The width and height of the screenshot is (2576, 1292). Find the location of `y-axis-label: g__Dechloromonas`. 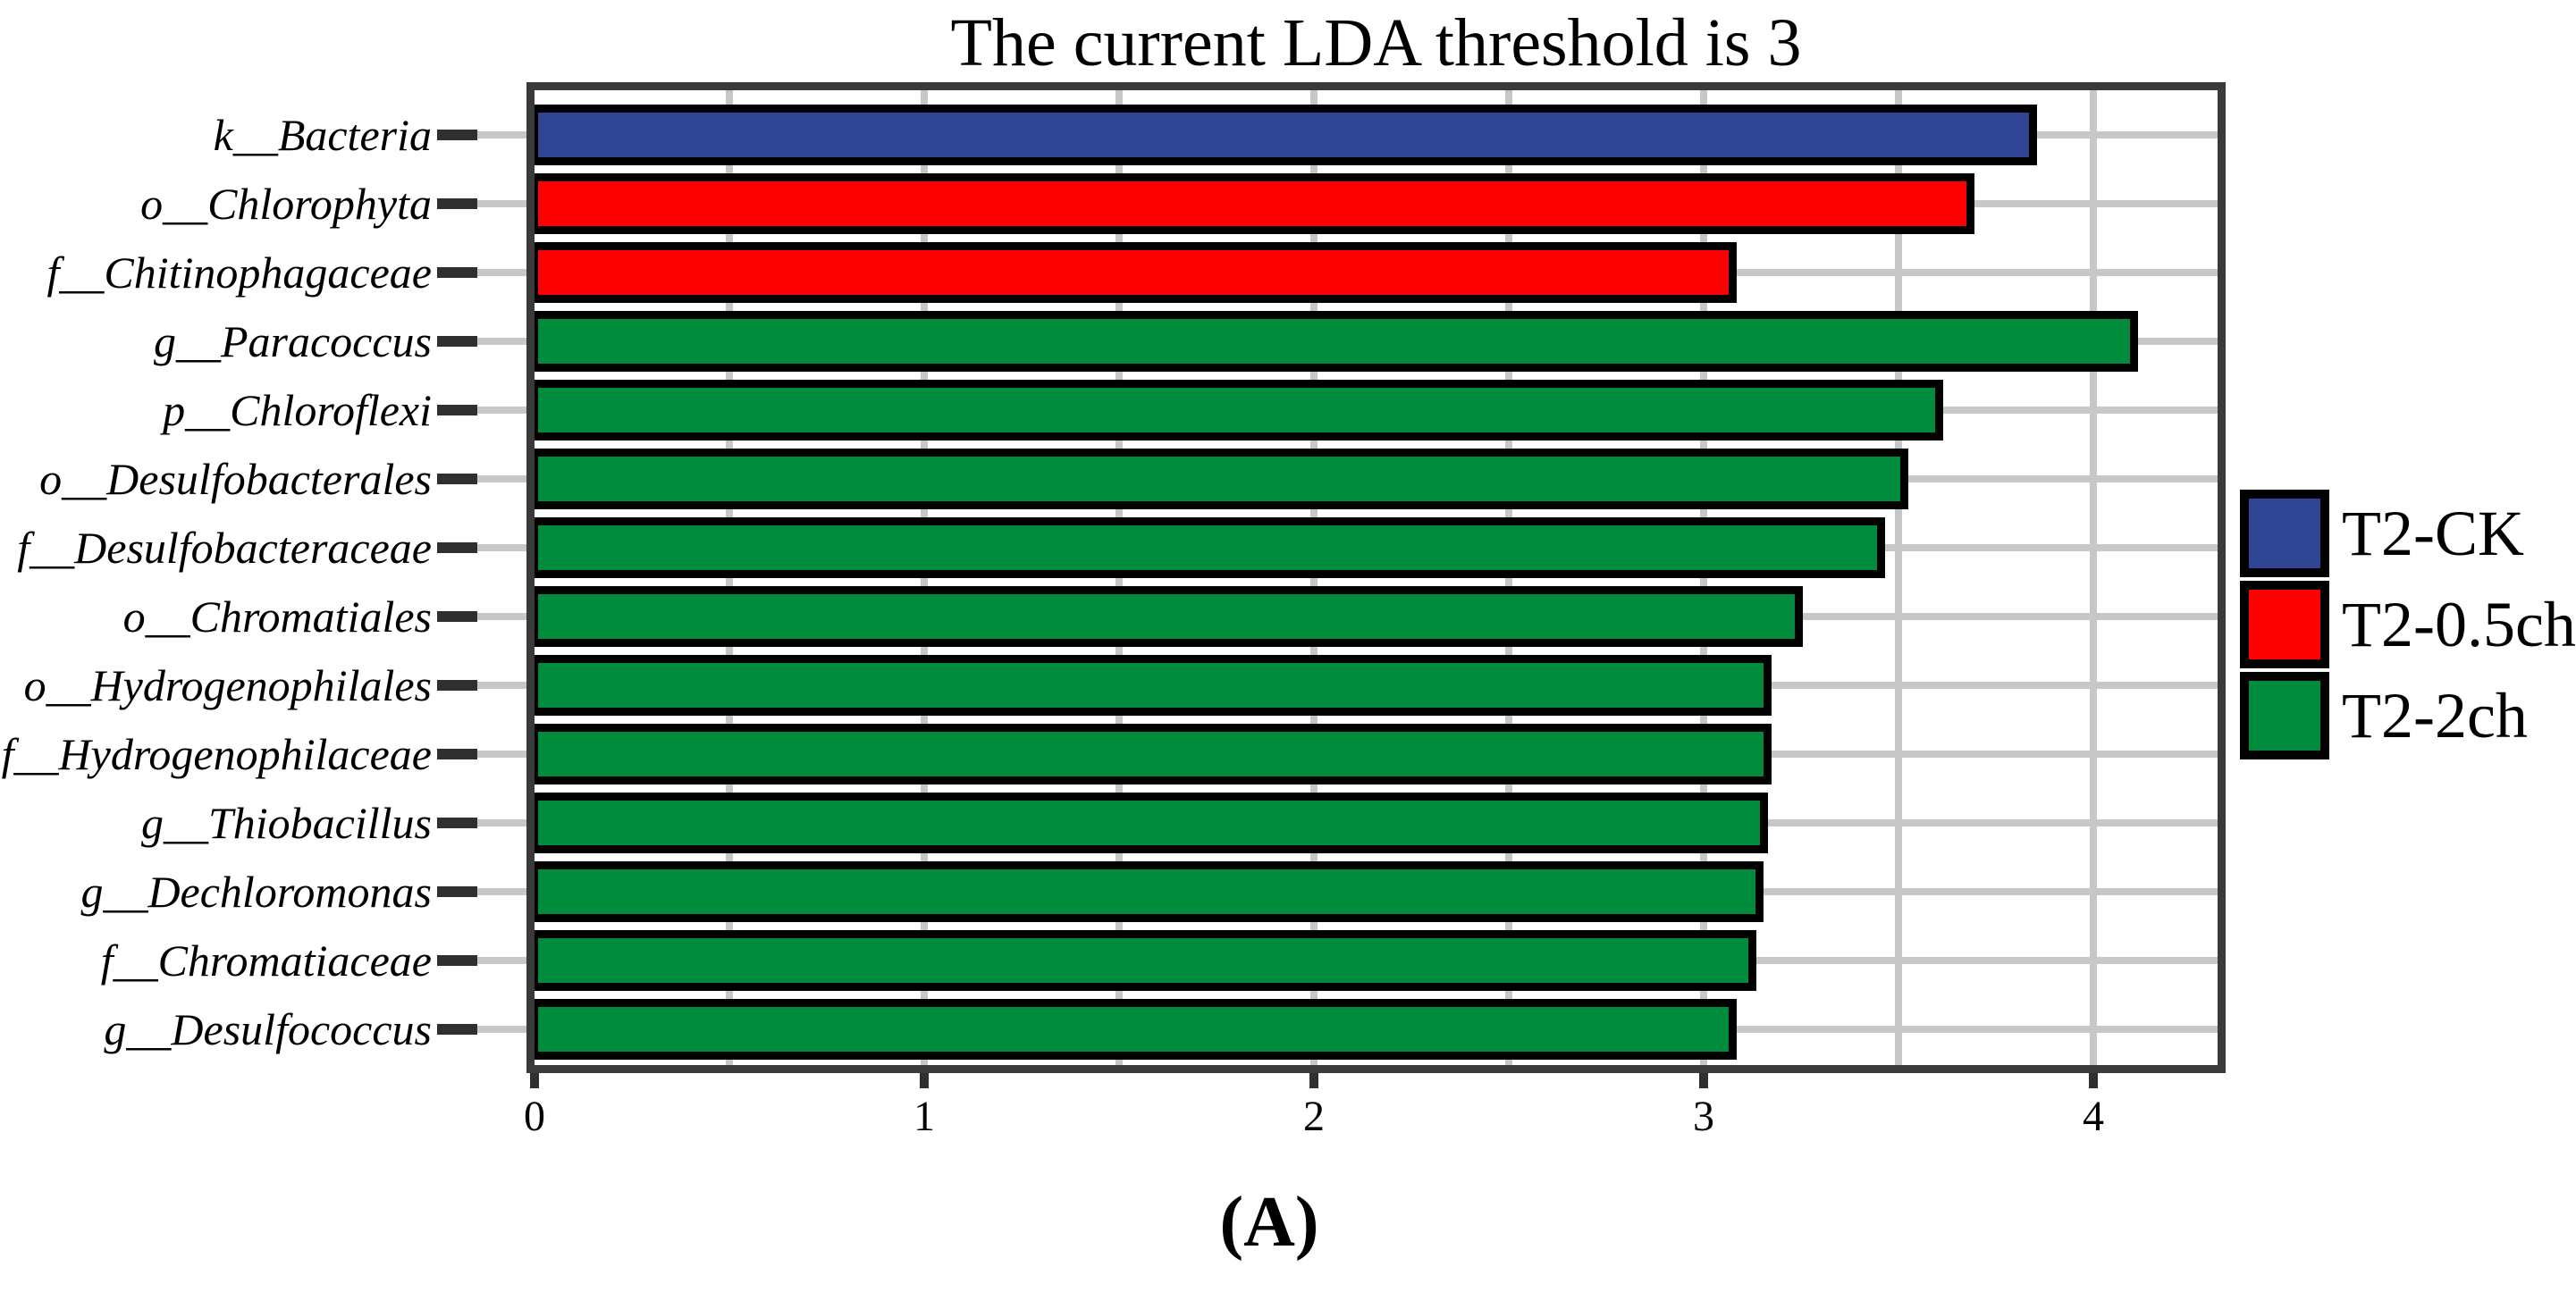

y-axis-label: g__Dechloromonas is located at coordinates (256, 892).